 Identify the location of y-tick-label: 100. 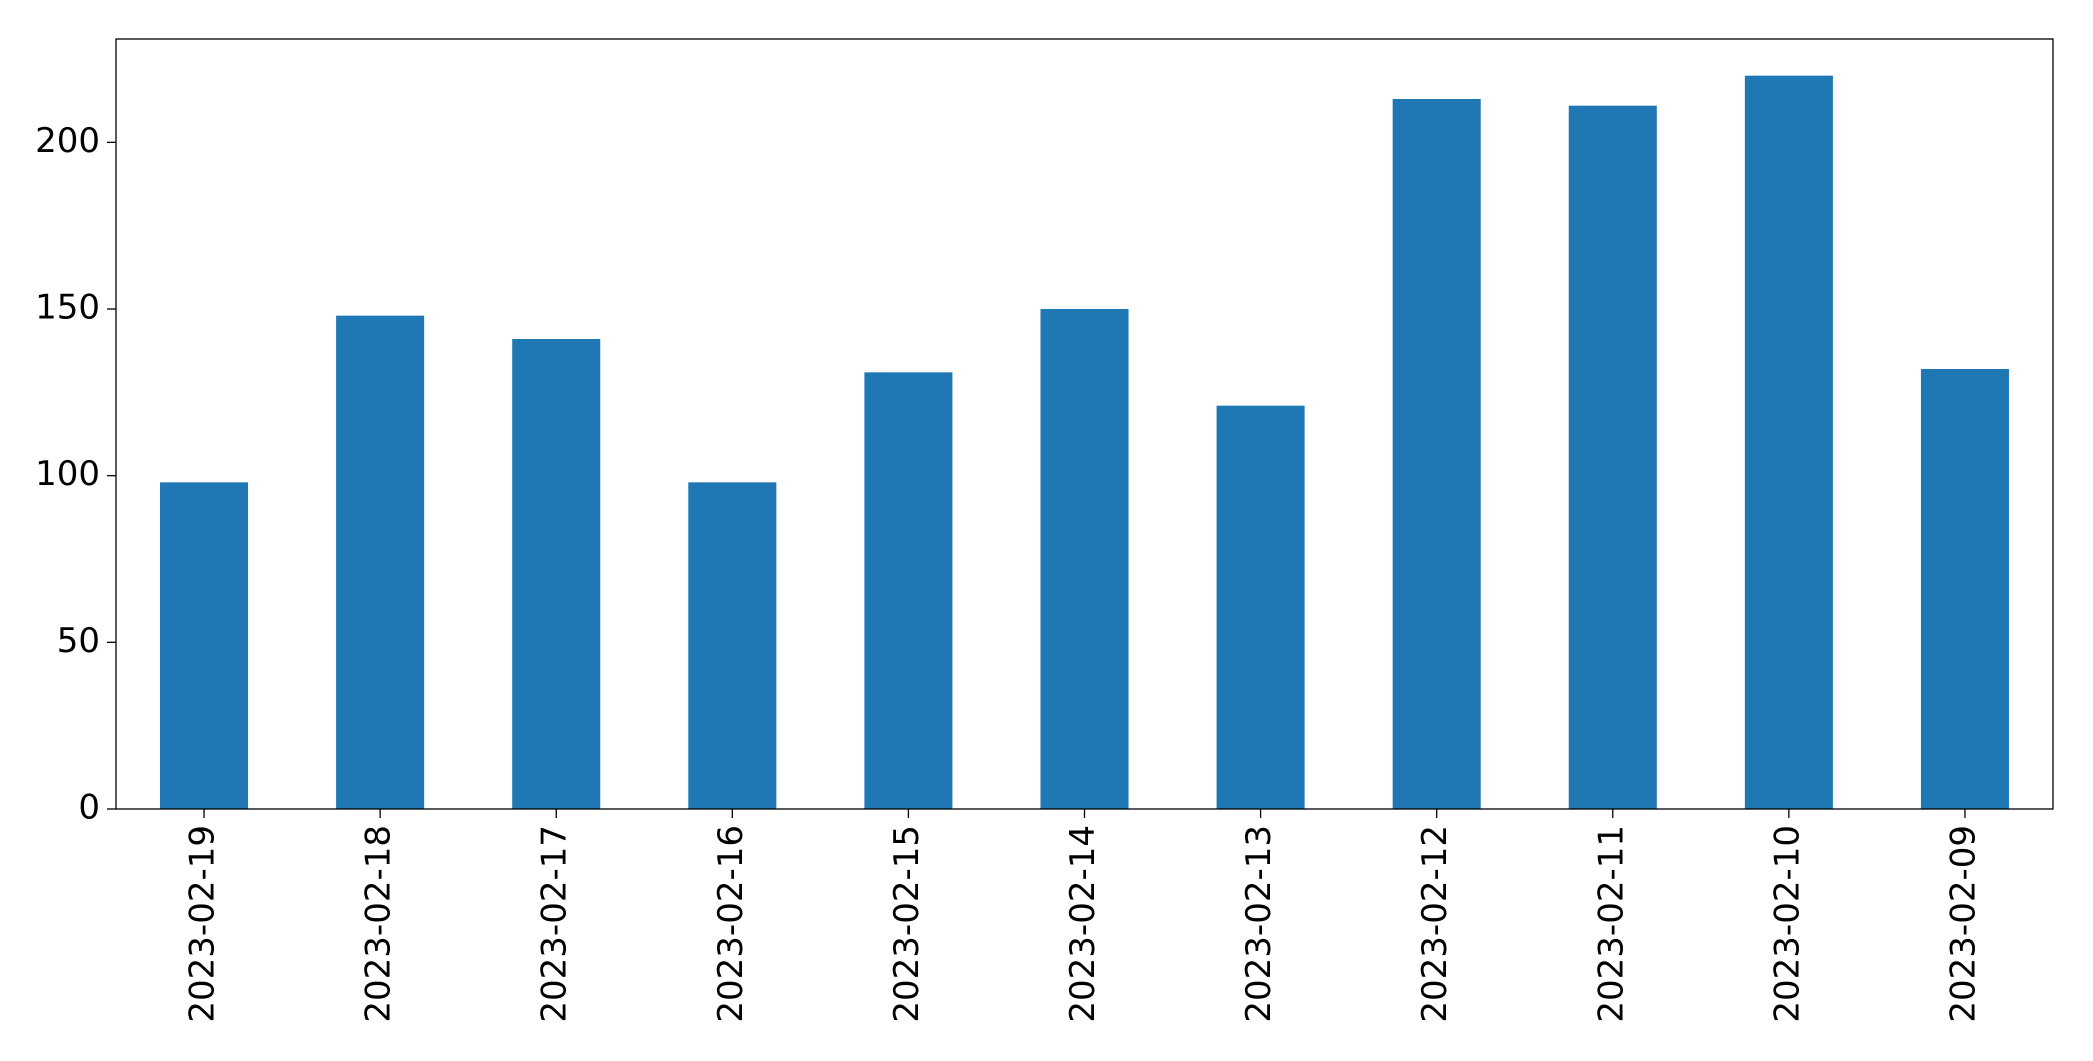
(67, 474).